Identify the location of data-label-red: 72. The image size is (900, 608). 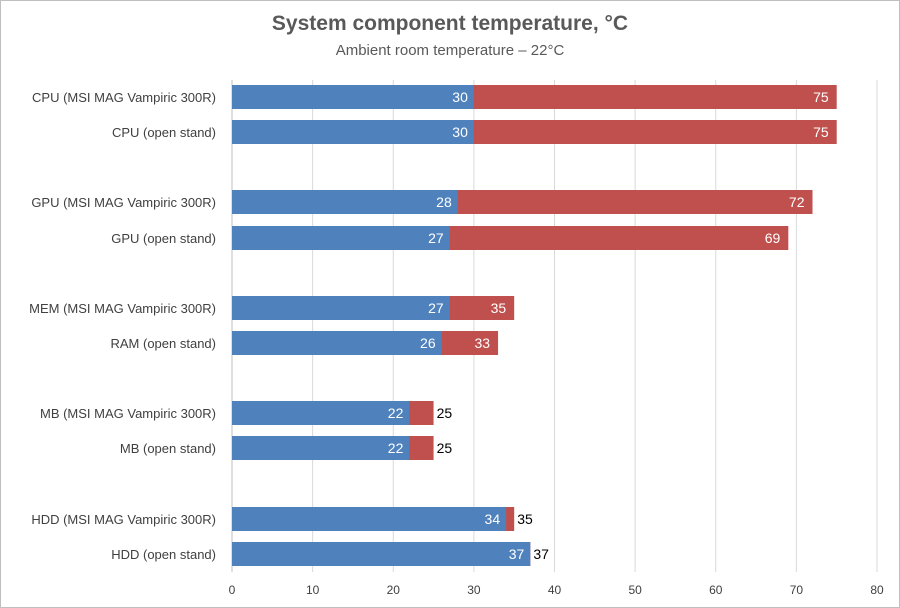
(797, 202).